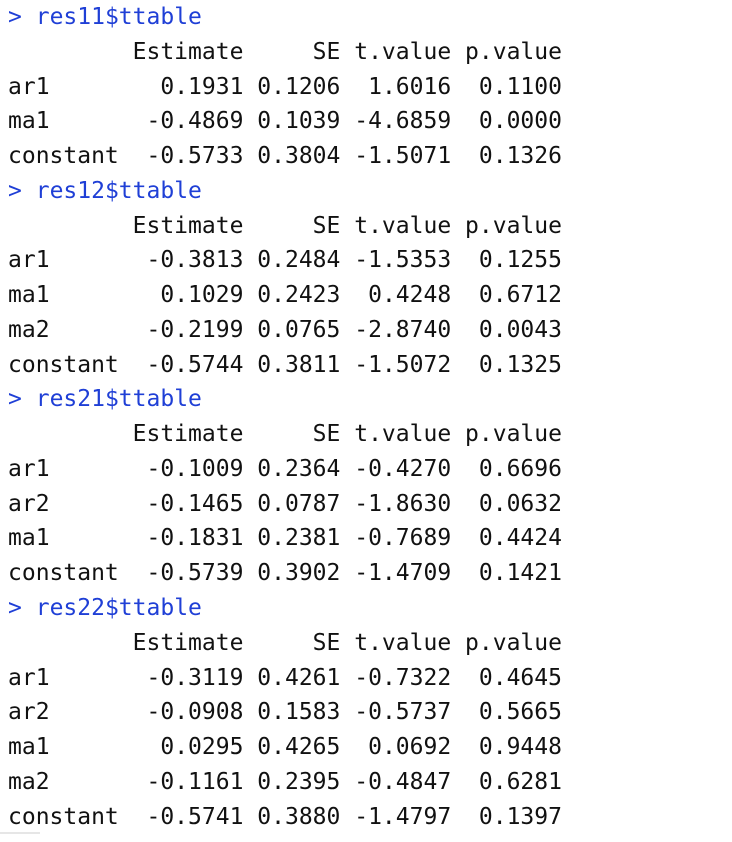 The height and width of the screenshot is (842, 732). What do you see at coordinates (299, 816) in the screenshot?
I see `table-cell: 0.3880` at bounding box center [299, 816].